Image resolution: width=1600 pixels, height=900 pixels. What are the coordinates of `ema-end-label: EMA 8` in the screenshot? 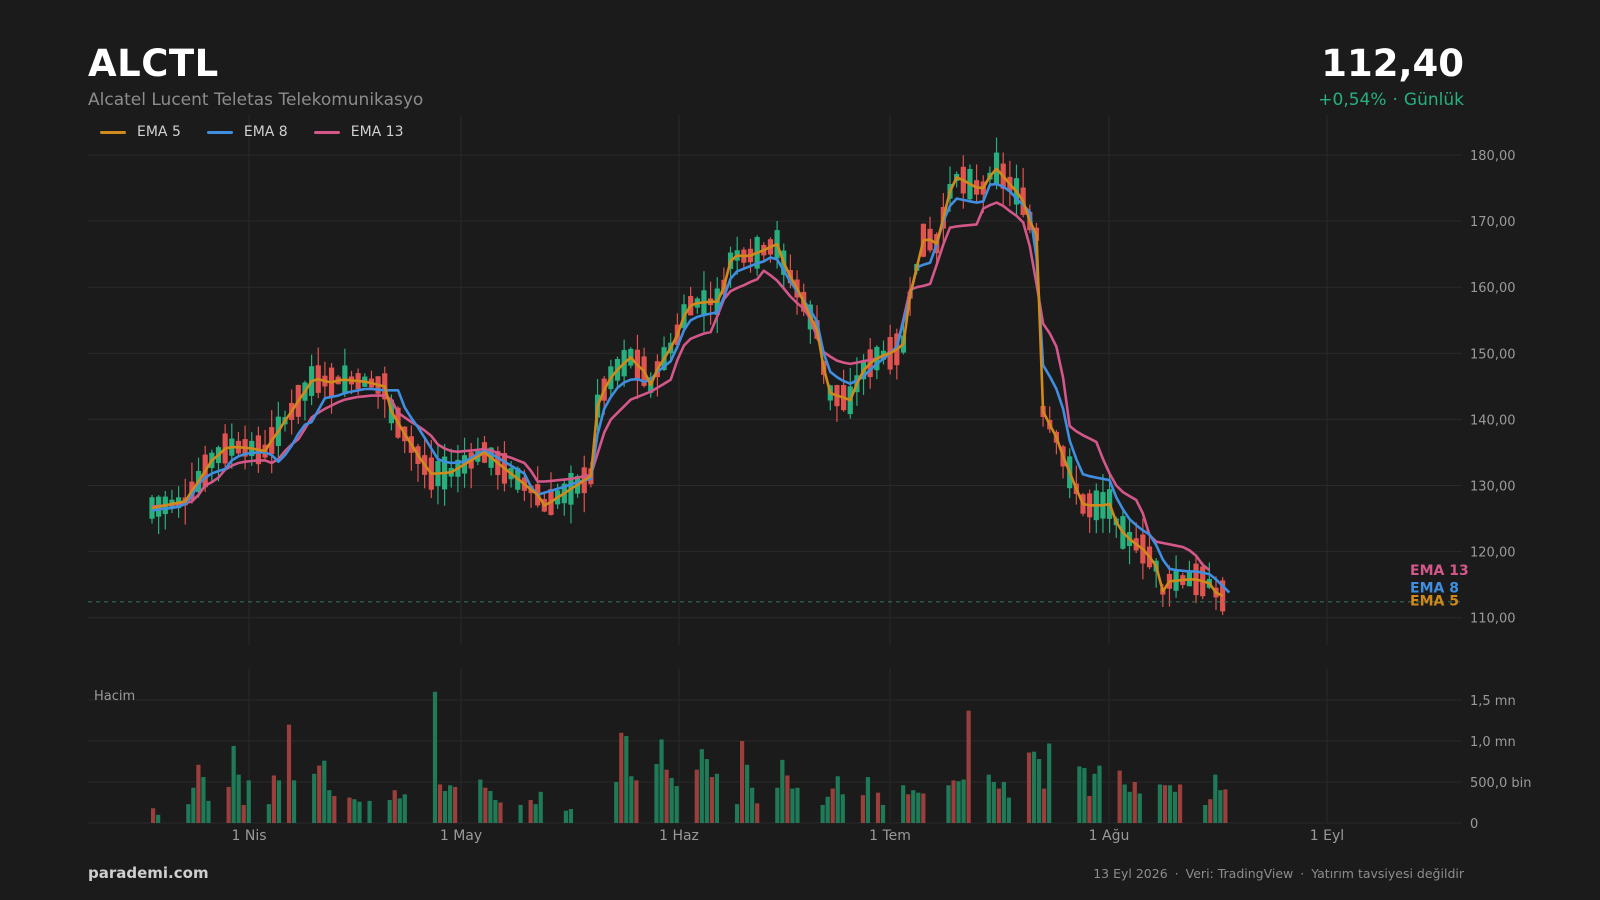 It's located at (1434, 588).